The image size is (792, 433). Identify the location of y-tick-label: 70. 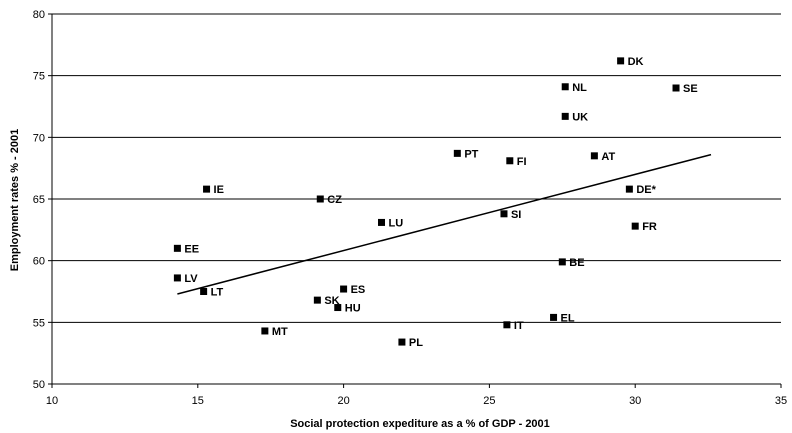
(39, 138).